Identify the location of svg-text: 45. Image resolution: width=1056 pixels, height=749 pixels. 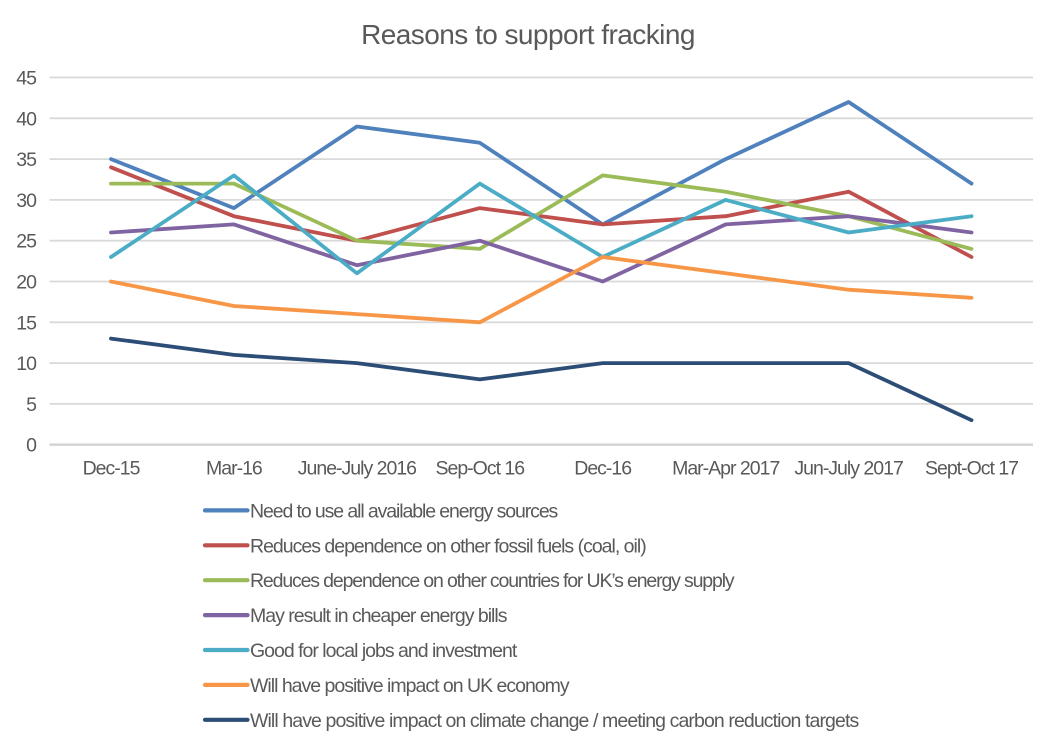
(26, 79).